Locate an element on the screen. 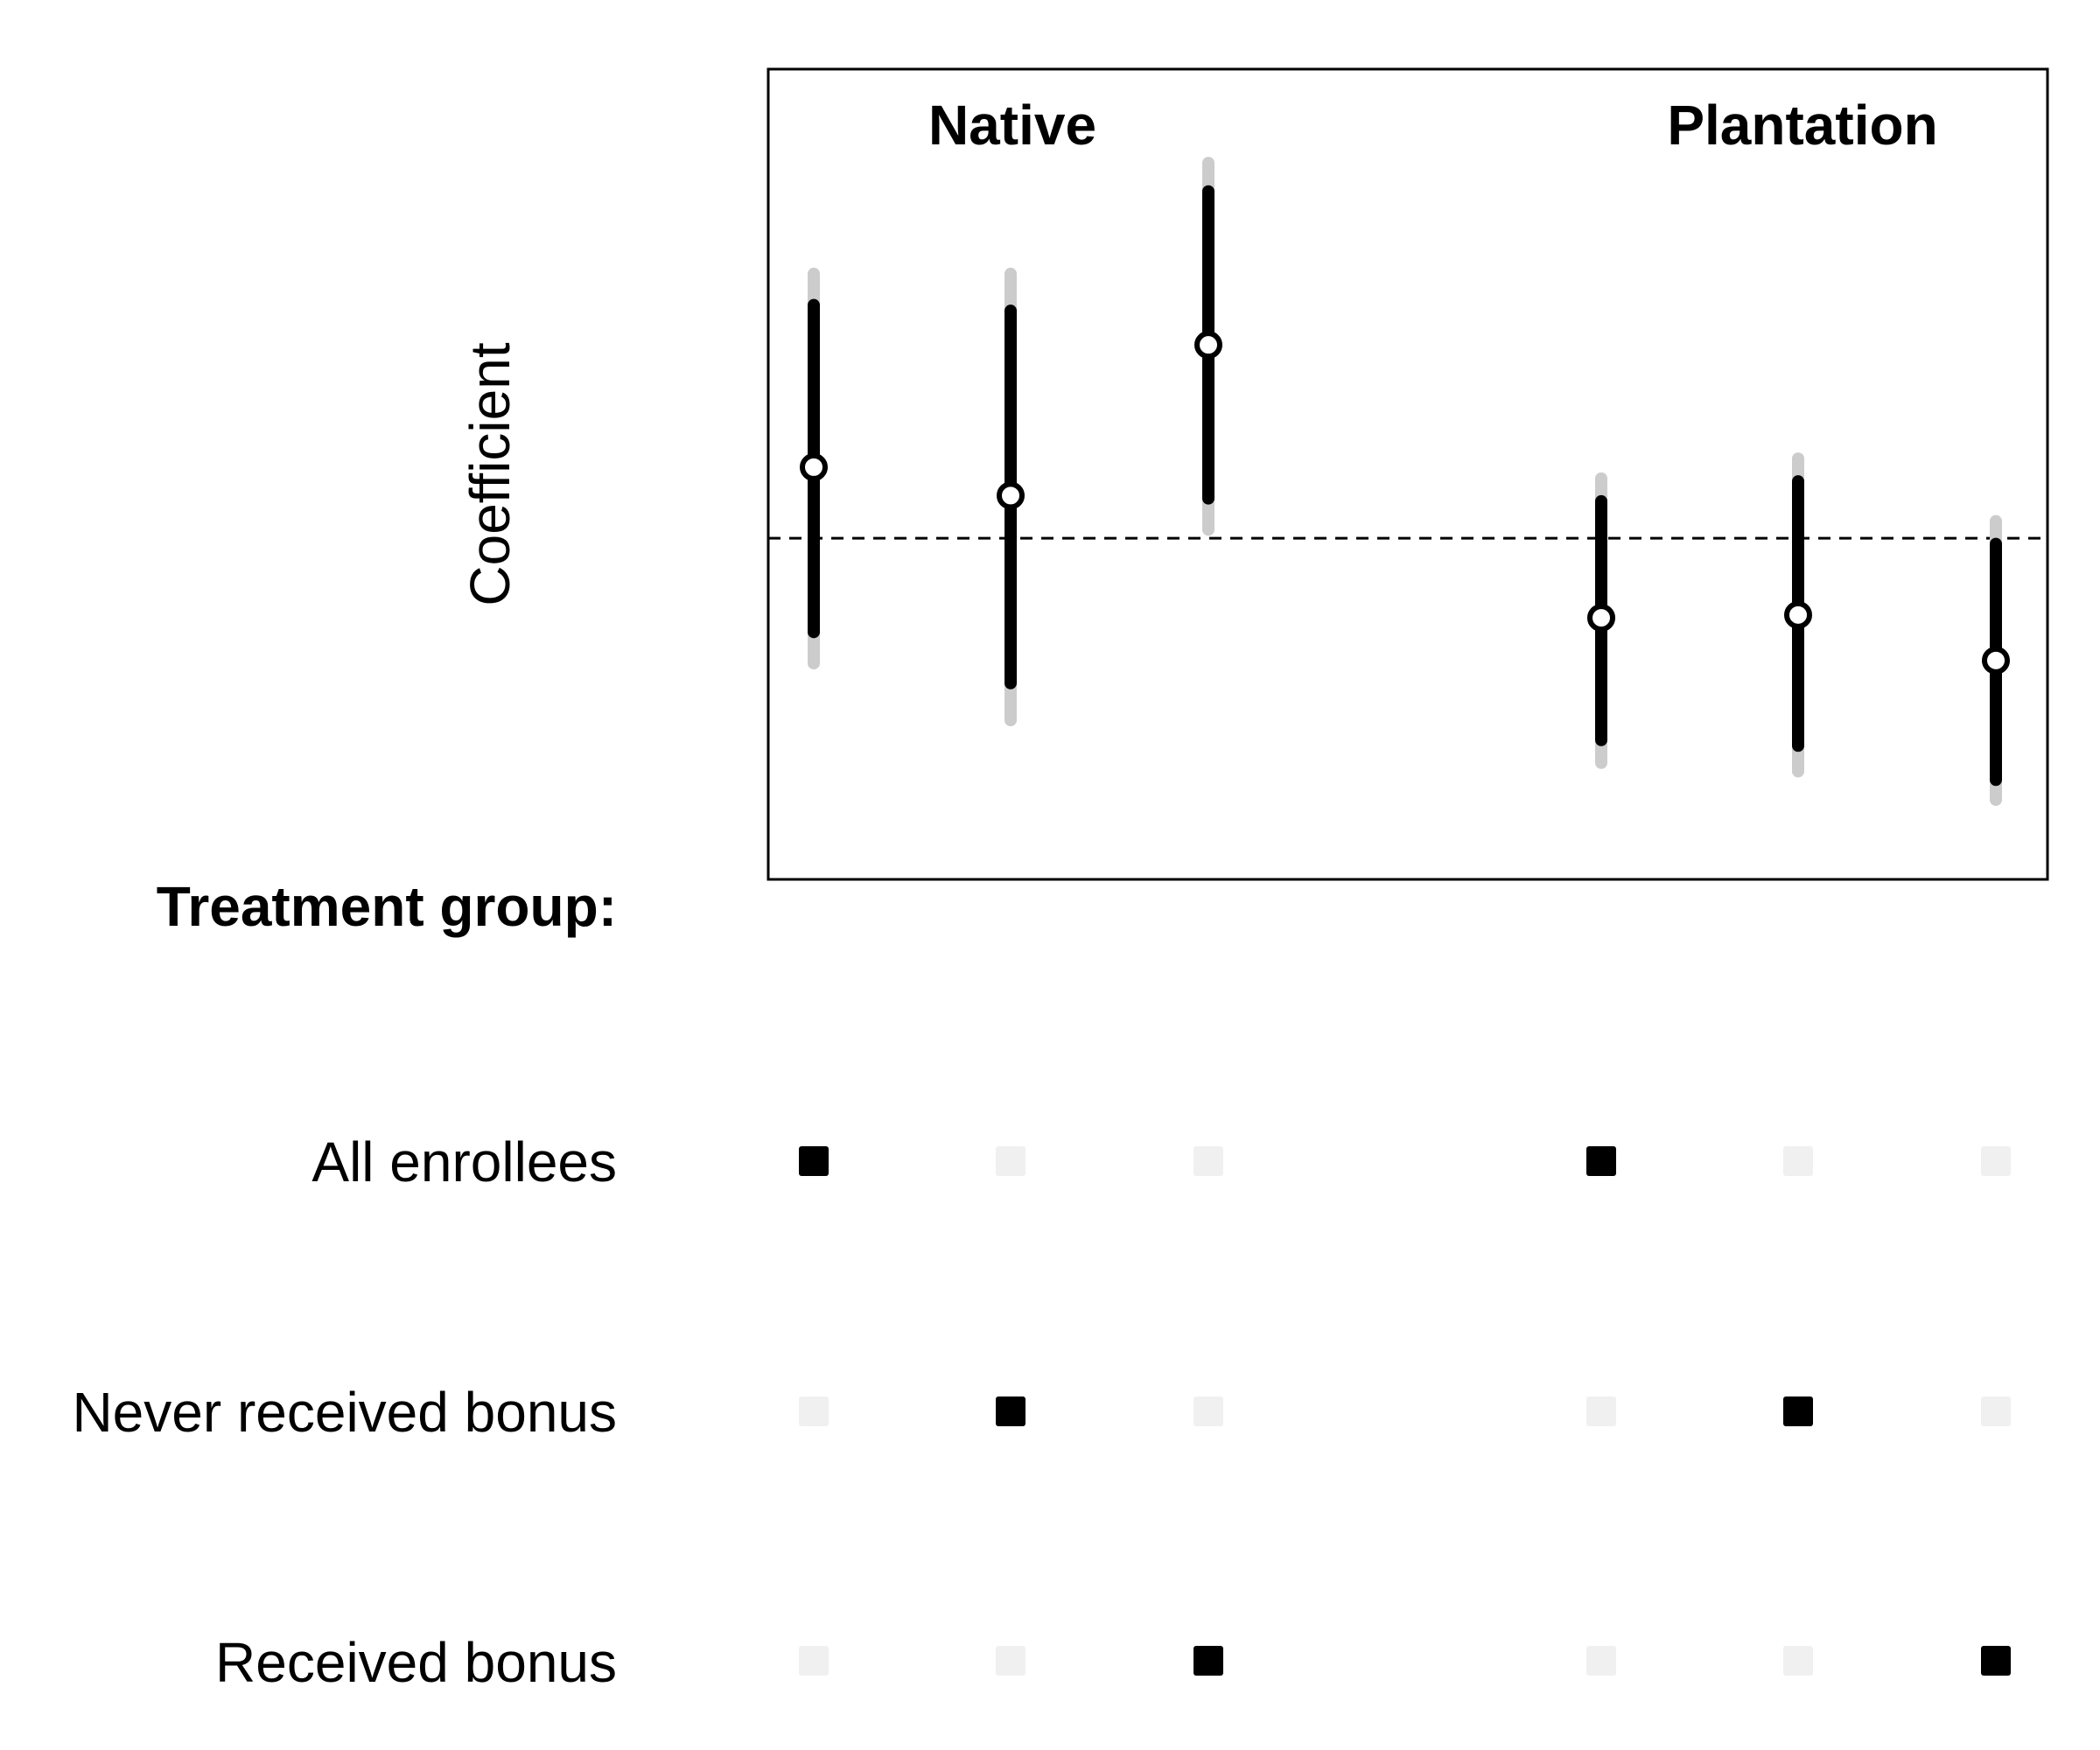 The image size is (2100, 1750). indicator-plantation-col6-all-enrollees-inactive is located at coordinates (1996, 1161).